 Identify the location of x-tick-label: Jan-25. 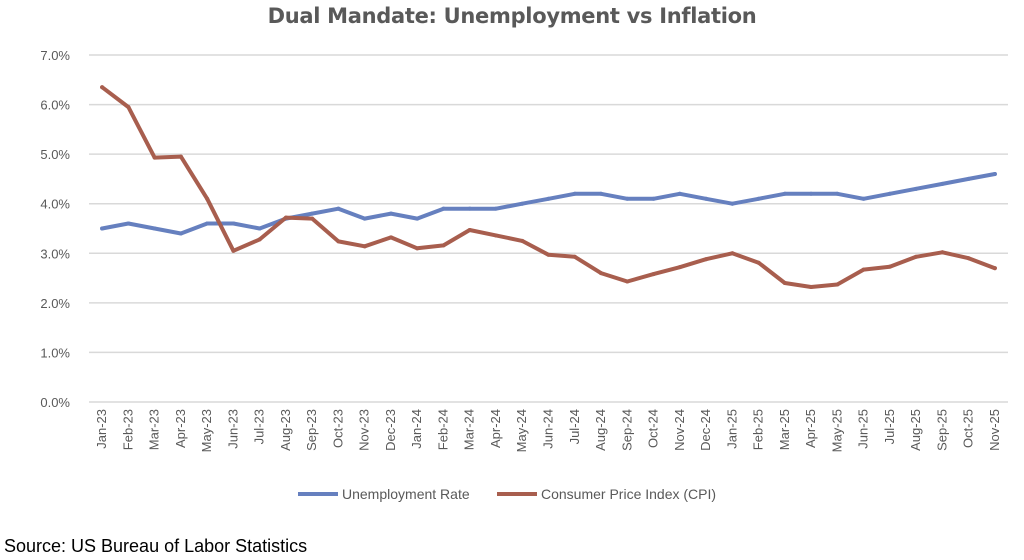
(731, 429).